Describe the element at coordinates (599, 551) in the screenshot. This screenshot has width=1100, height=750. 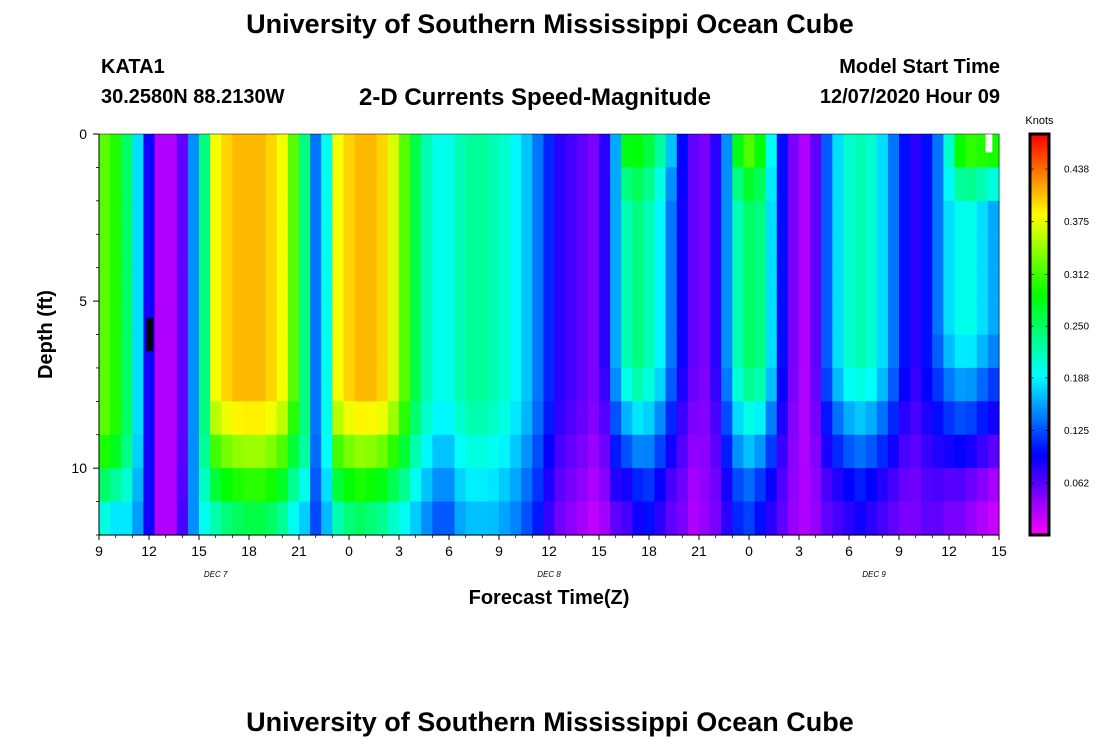
I see `x-tick-label: 15` at that location.